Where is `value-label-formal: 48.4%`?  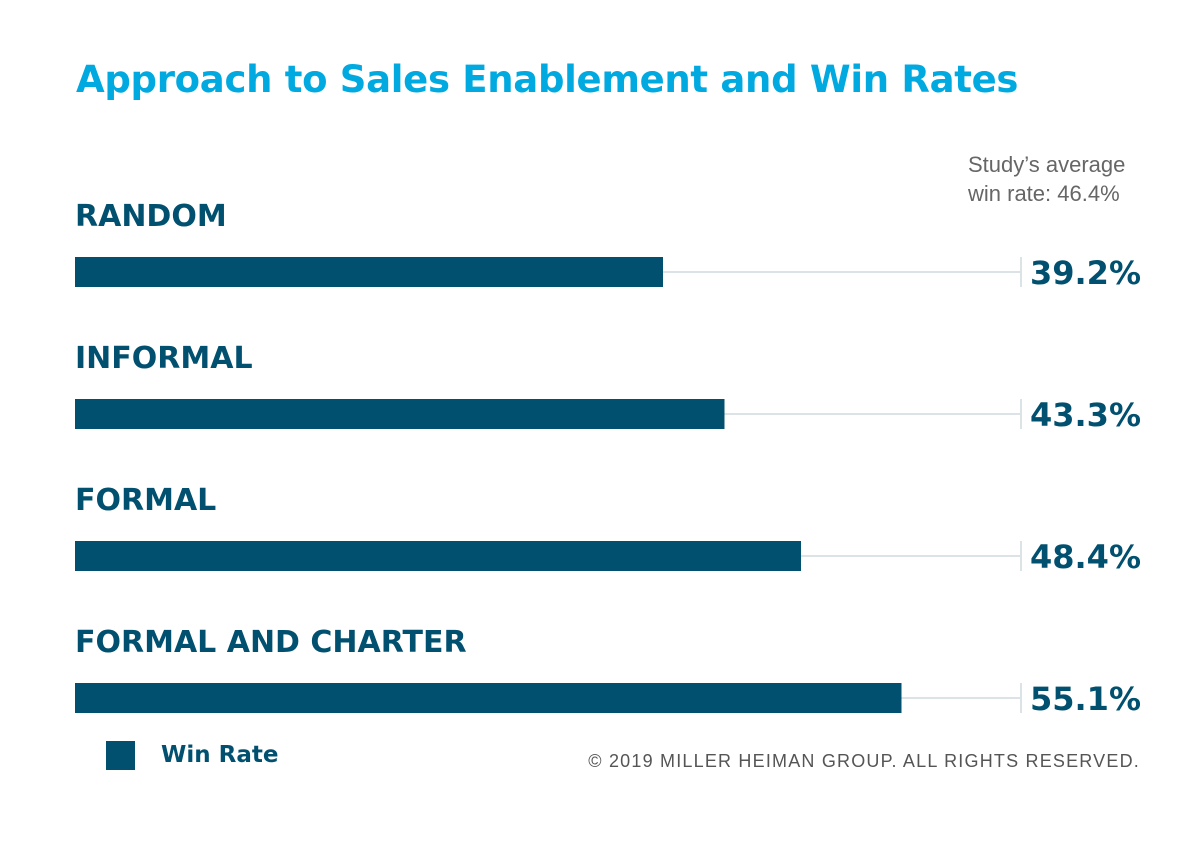 value-label-formal: 48.4% is located at coordinates (1085, 557).